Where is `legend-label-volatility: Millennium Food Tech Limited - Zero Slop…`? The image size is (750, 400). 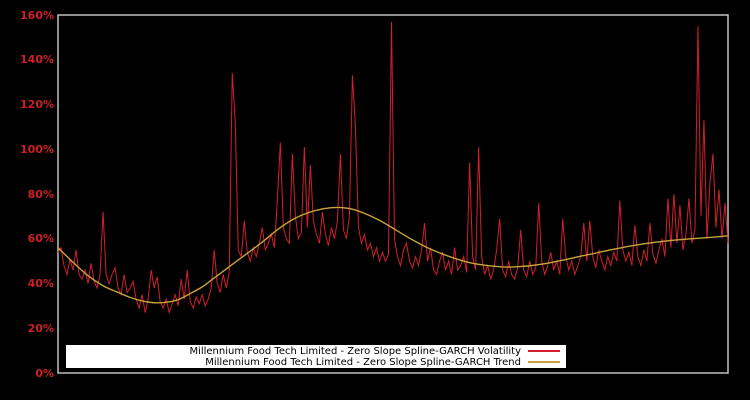 legend-label-volatility: Millennium Food Tech Limited - Zero Slop… is located at coordinates (355, 351).